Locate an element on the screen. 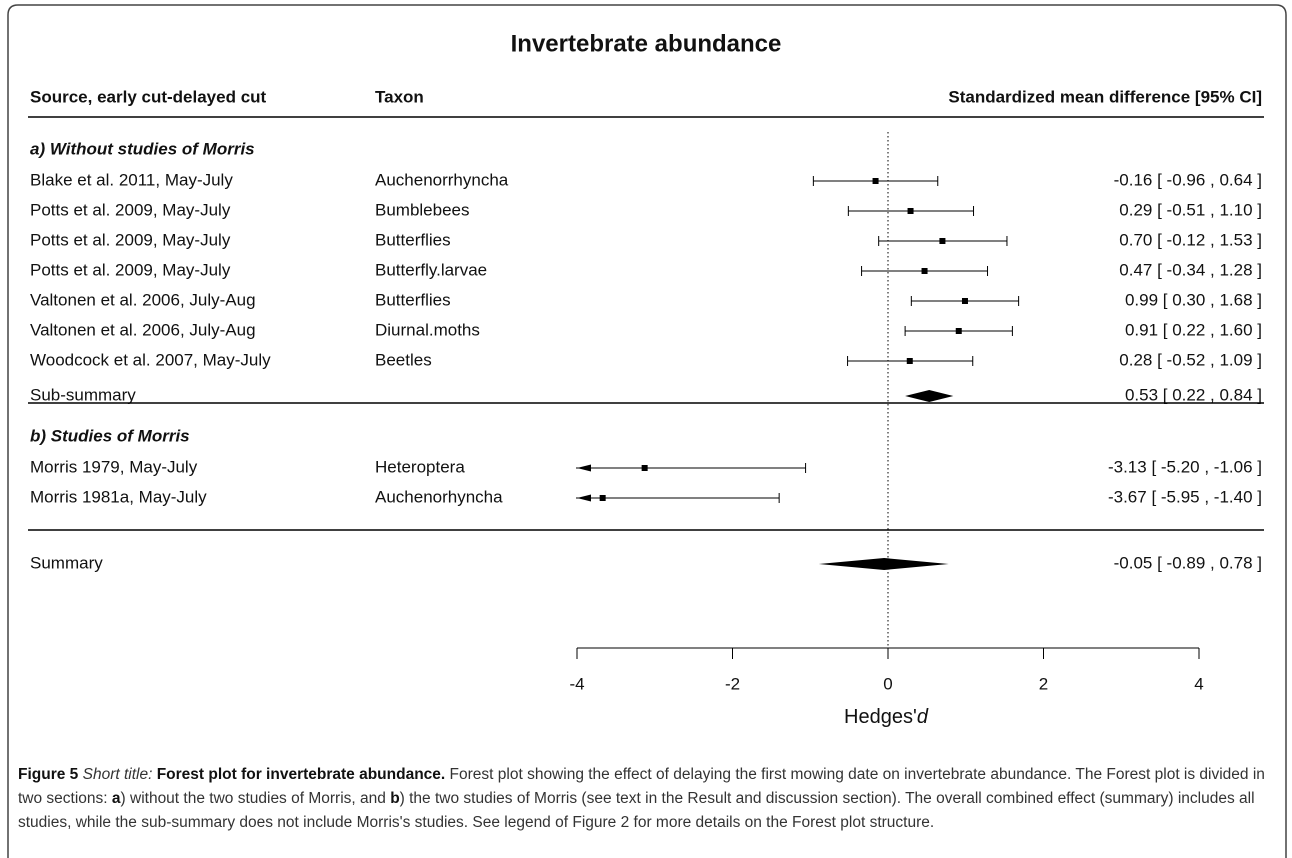 This screenshot has width=1292, height=858. caption-segment: Short title: is located at coordinates (119, 774).